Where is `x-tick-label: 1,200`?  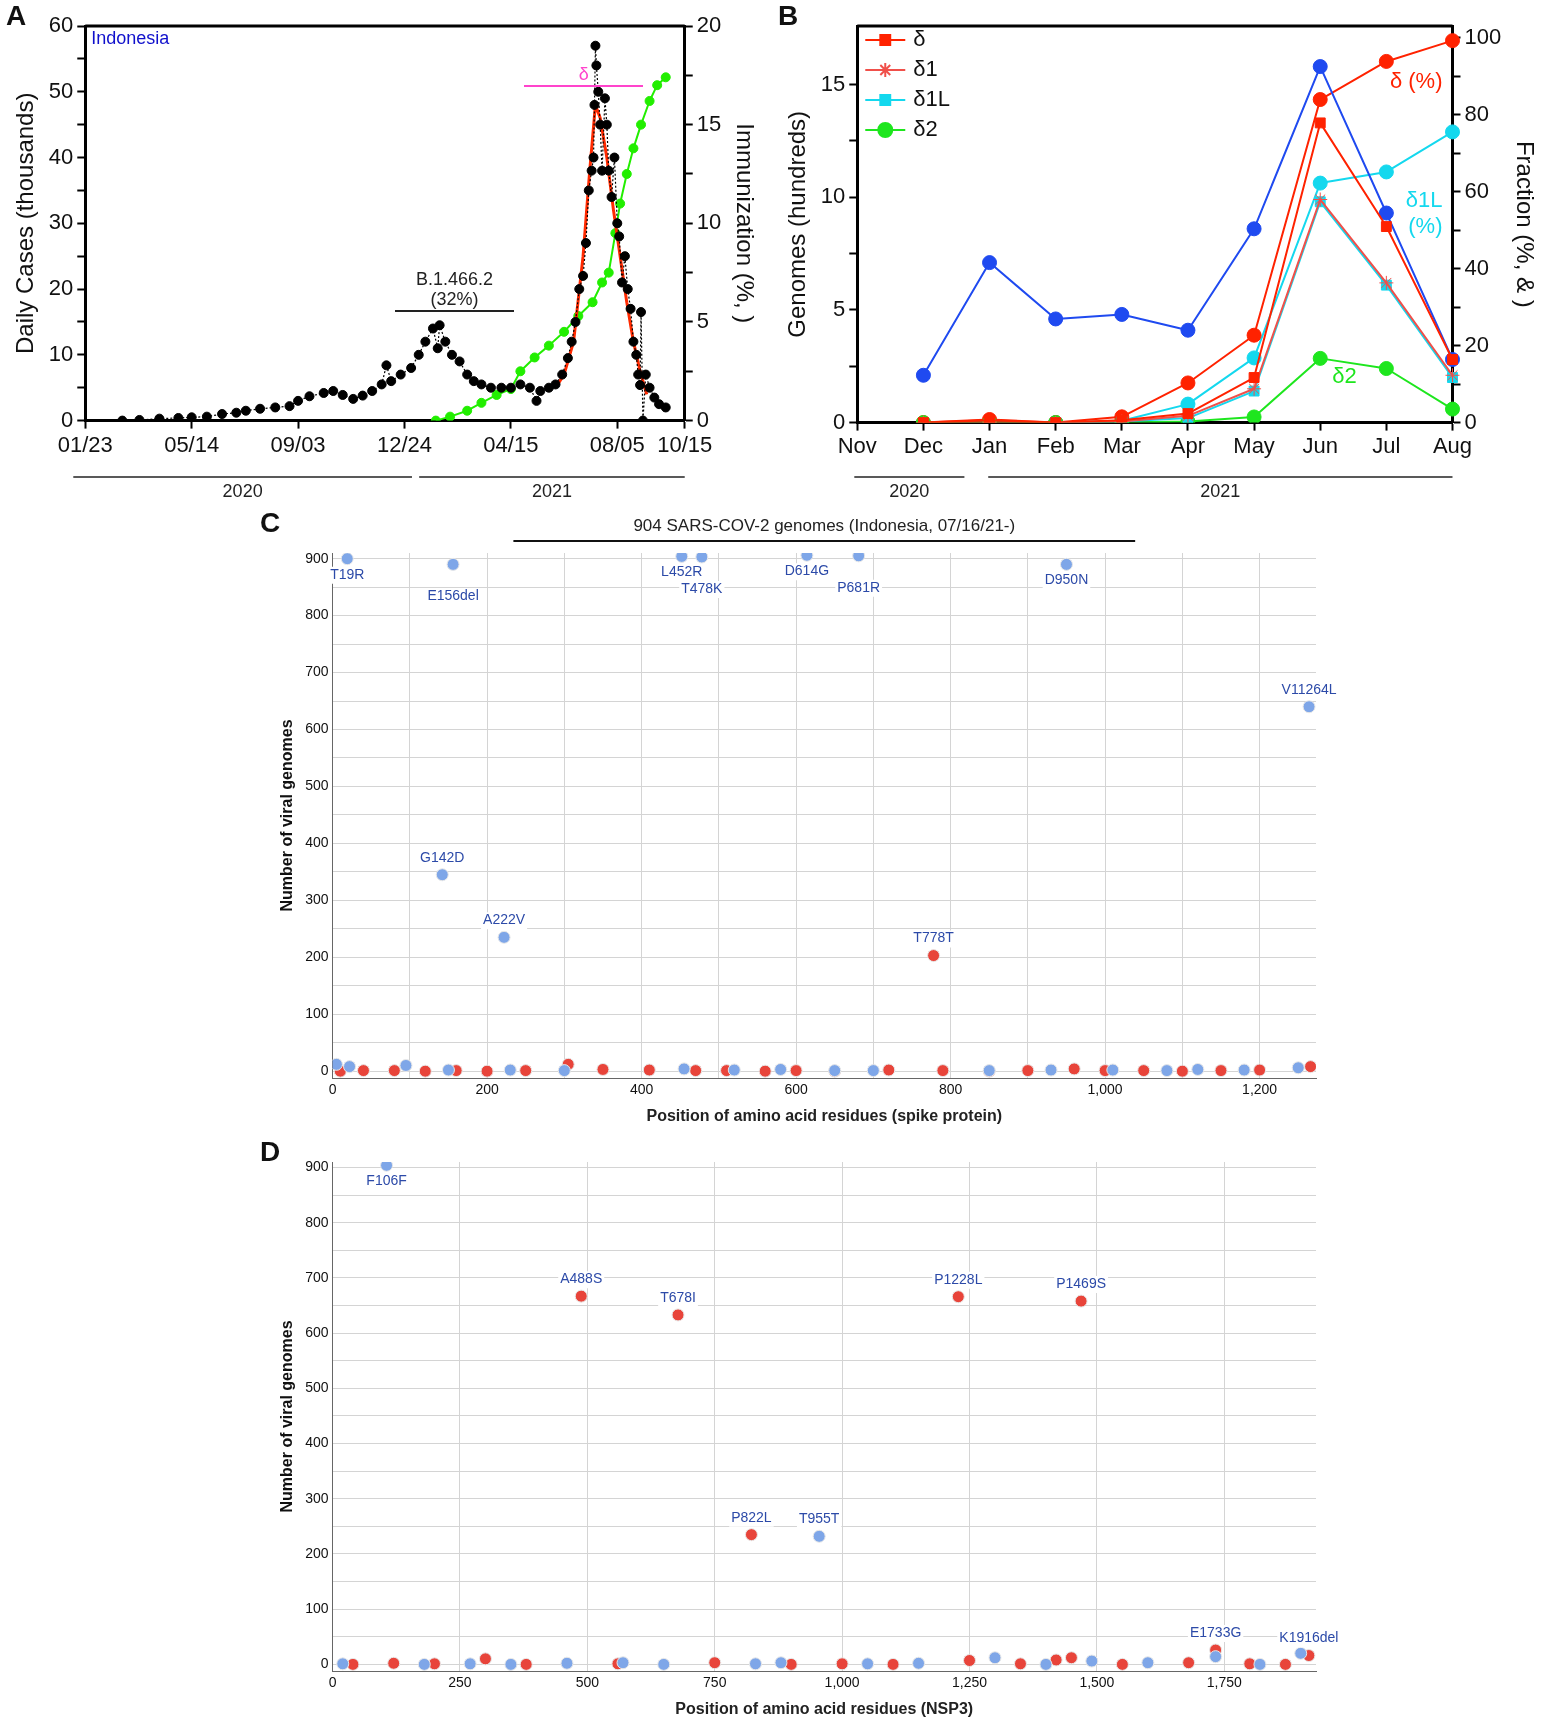 x-tick-label: 1,200 is located at coordinates (1260, 1089).